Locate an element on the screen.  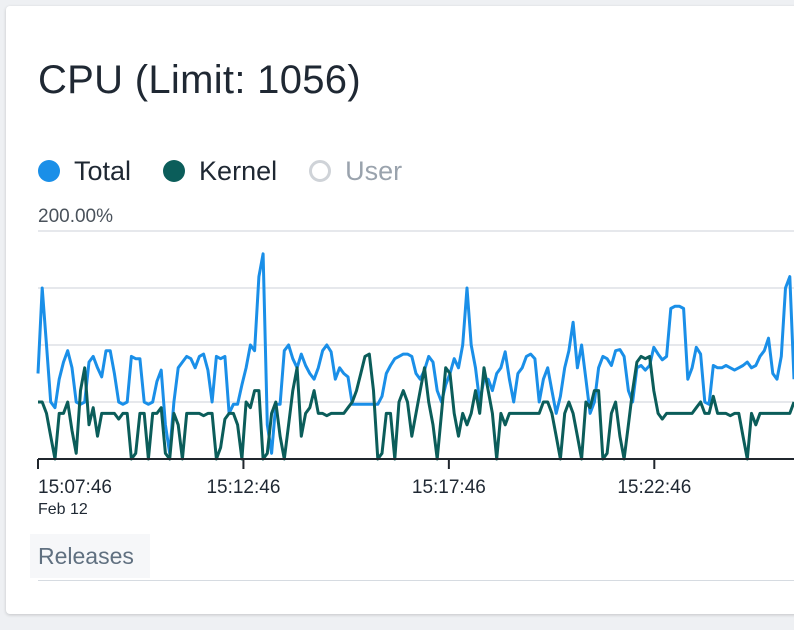
legend-total-dot-icon is located at coordinates (49, 171).